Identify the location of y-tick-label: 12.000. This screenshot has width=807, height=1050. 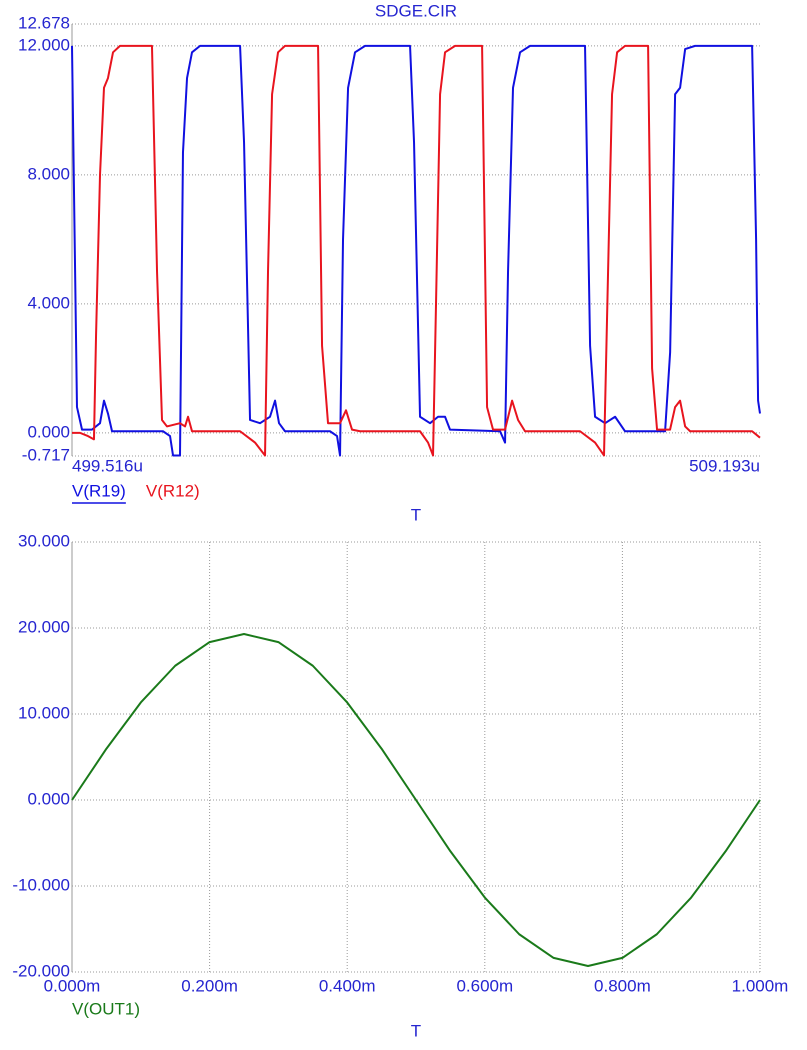
(44, 44).